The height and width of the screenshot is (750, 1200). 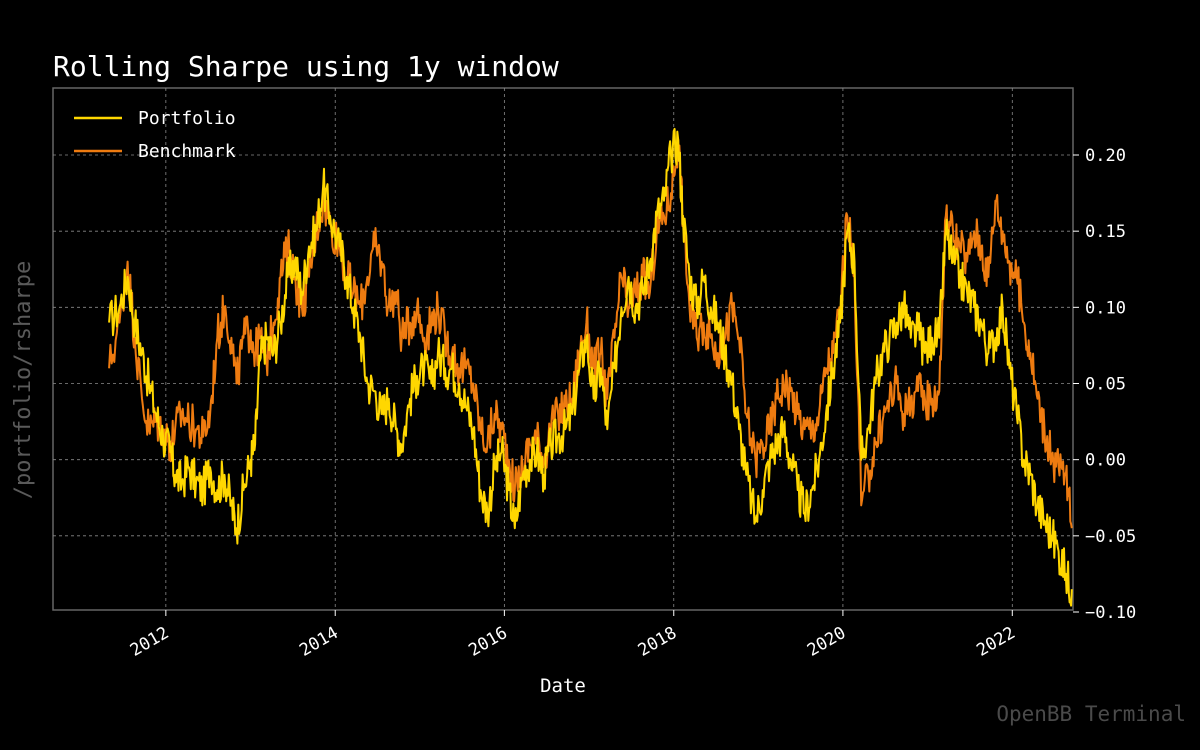 I want to click on x-axis-ticks: 2012 2014 2016 2018 2020 2022, so click(x=573, y=635).